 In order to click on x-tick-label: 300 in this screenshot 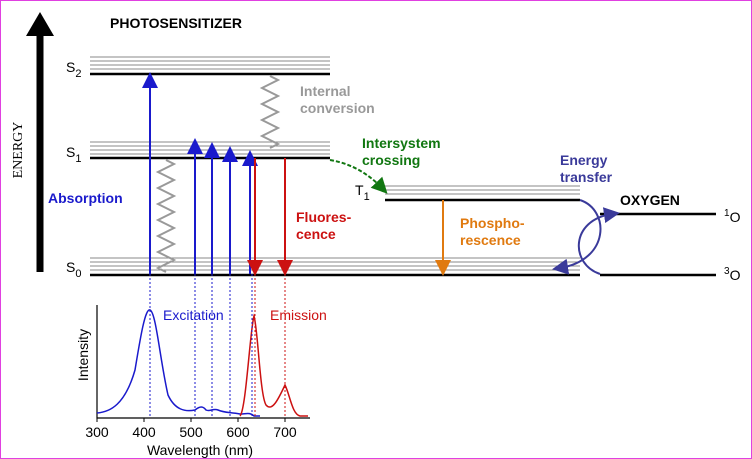, I will do `click(97, 432)`.